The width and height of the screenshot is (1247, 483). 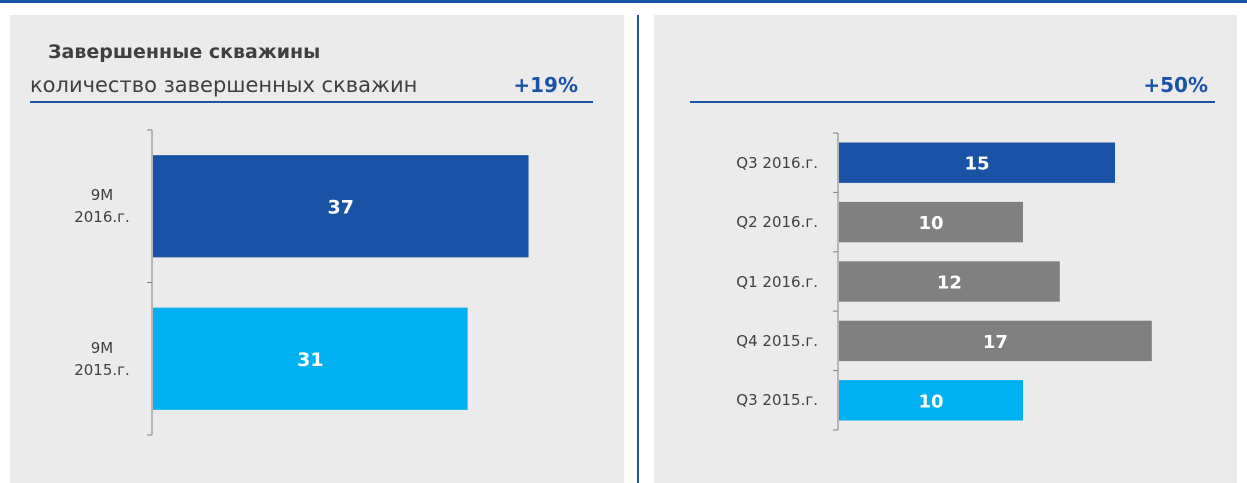 I want to click on value-label: 31, so click(x=310, y=360).